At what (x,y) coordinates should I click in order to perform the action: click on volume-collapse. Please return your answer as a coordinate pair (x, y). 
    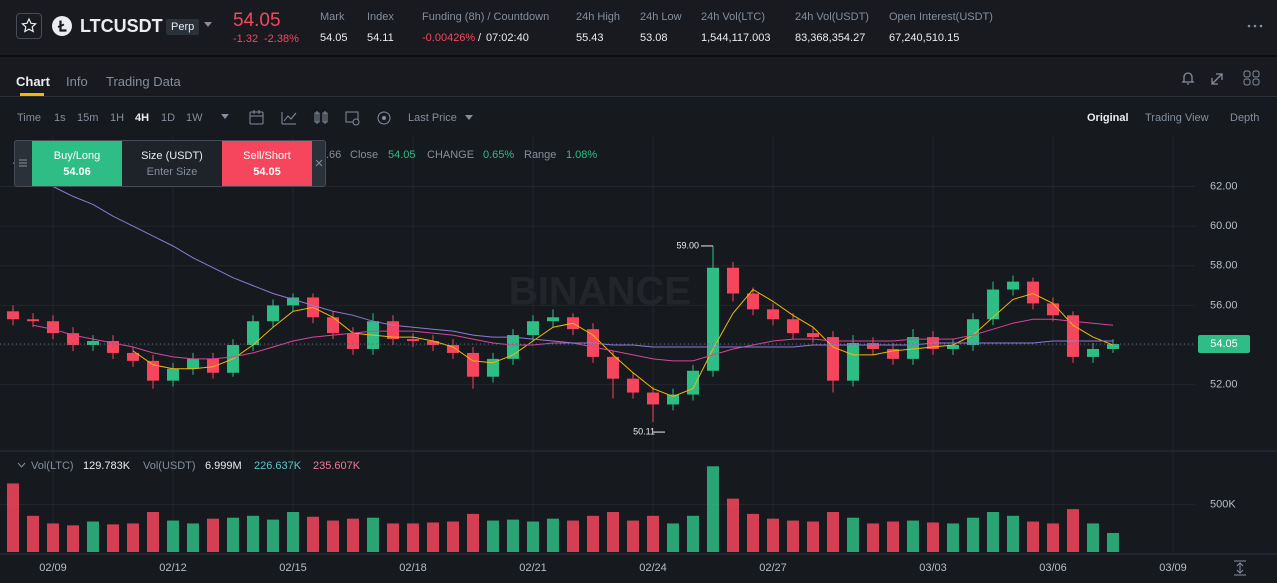
    Looking at the image, I should click on (21, 465).